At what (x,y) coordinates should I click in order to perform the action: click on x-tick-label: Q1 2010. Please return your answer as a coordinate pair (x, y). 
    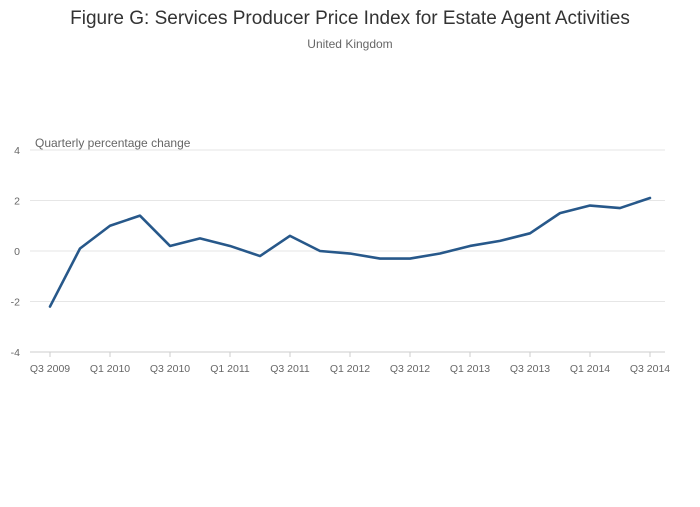
    Looking at the image, I should click on (110, 369).